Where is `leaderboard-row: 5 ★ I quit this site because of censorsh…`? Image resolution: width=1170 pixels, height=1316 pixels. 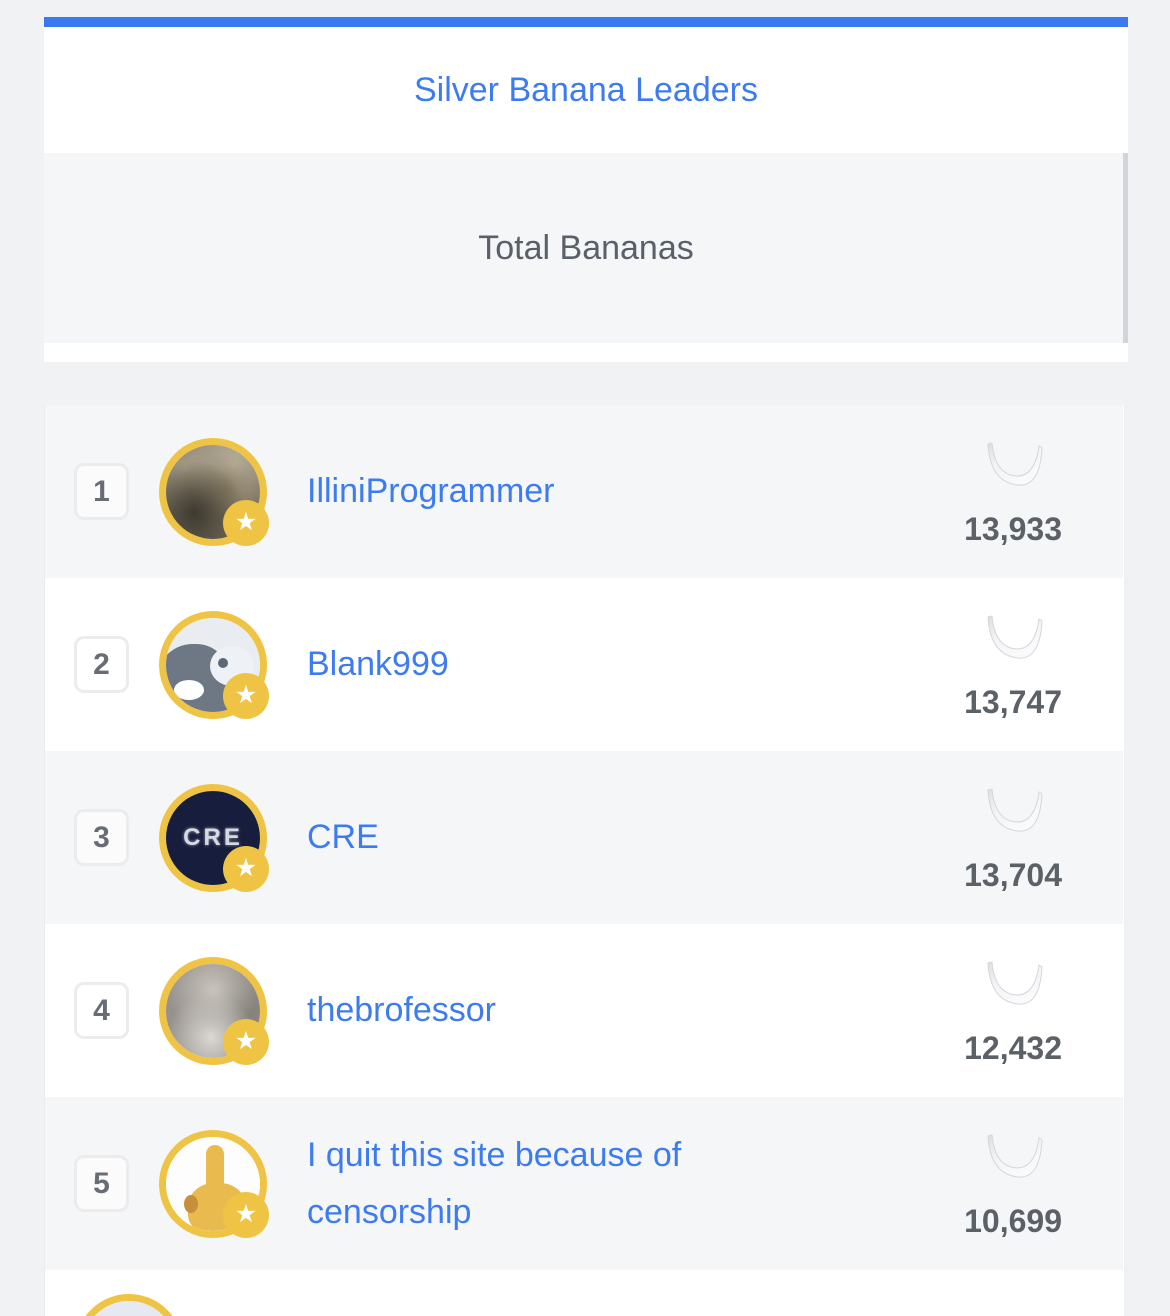 leaderboard-row: 5 ★ I quit this site because of censorsh… is located at coordinates (584, 1183).